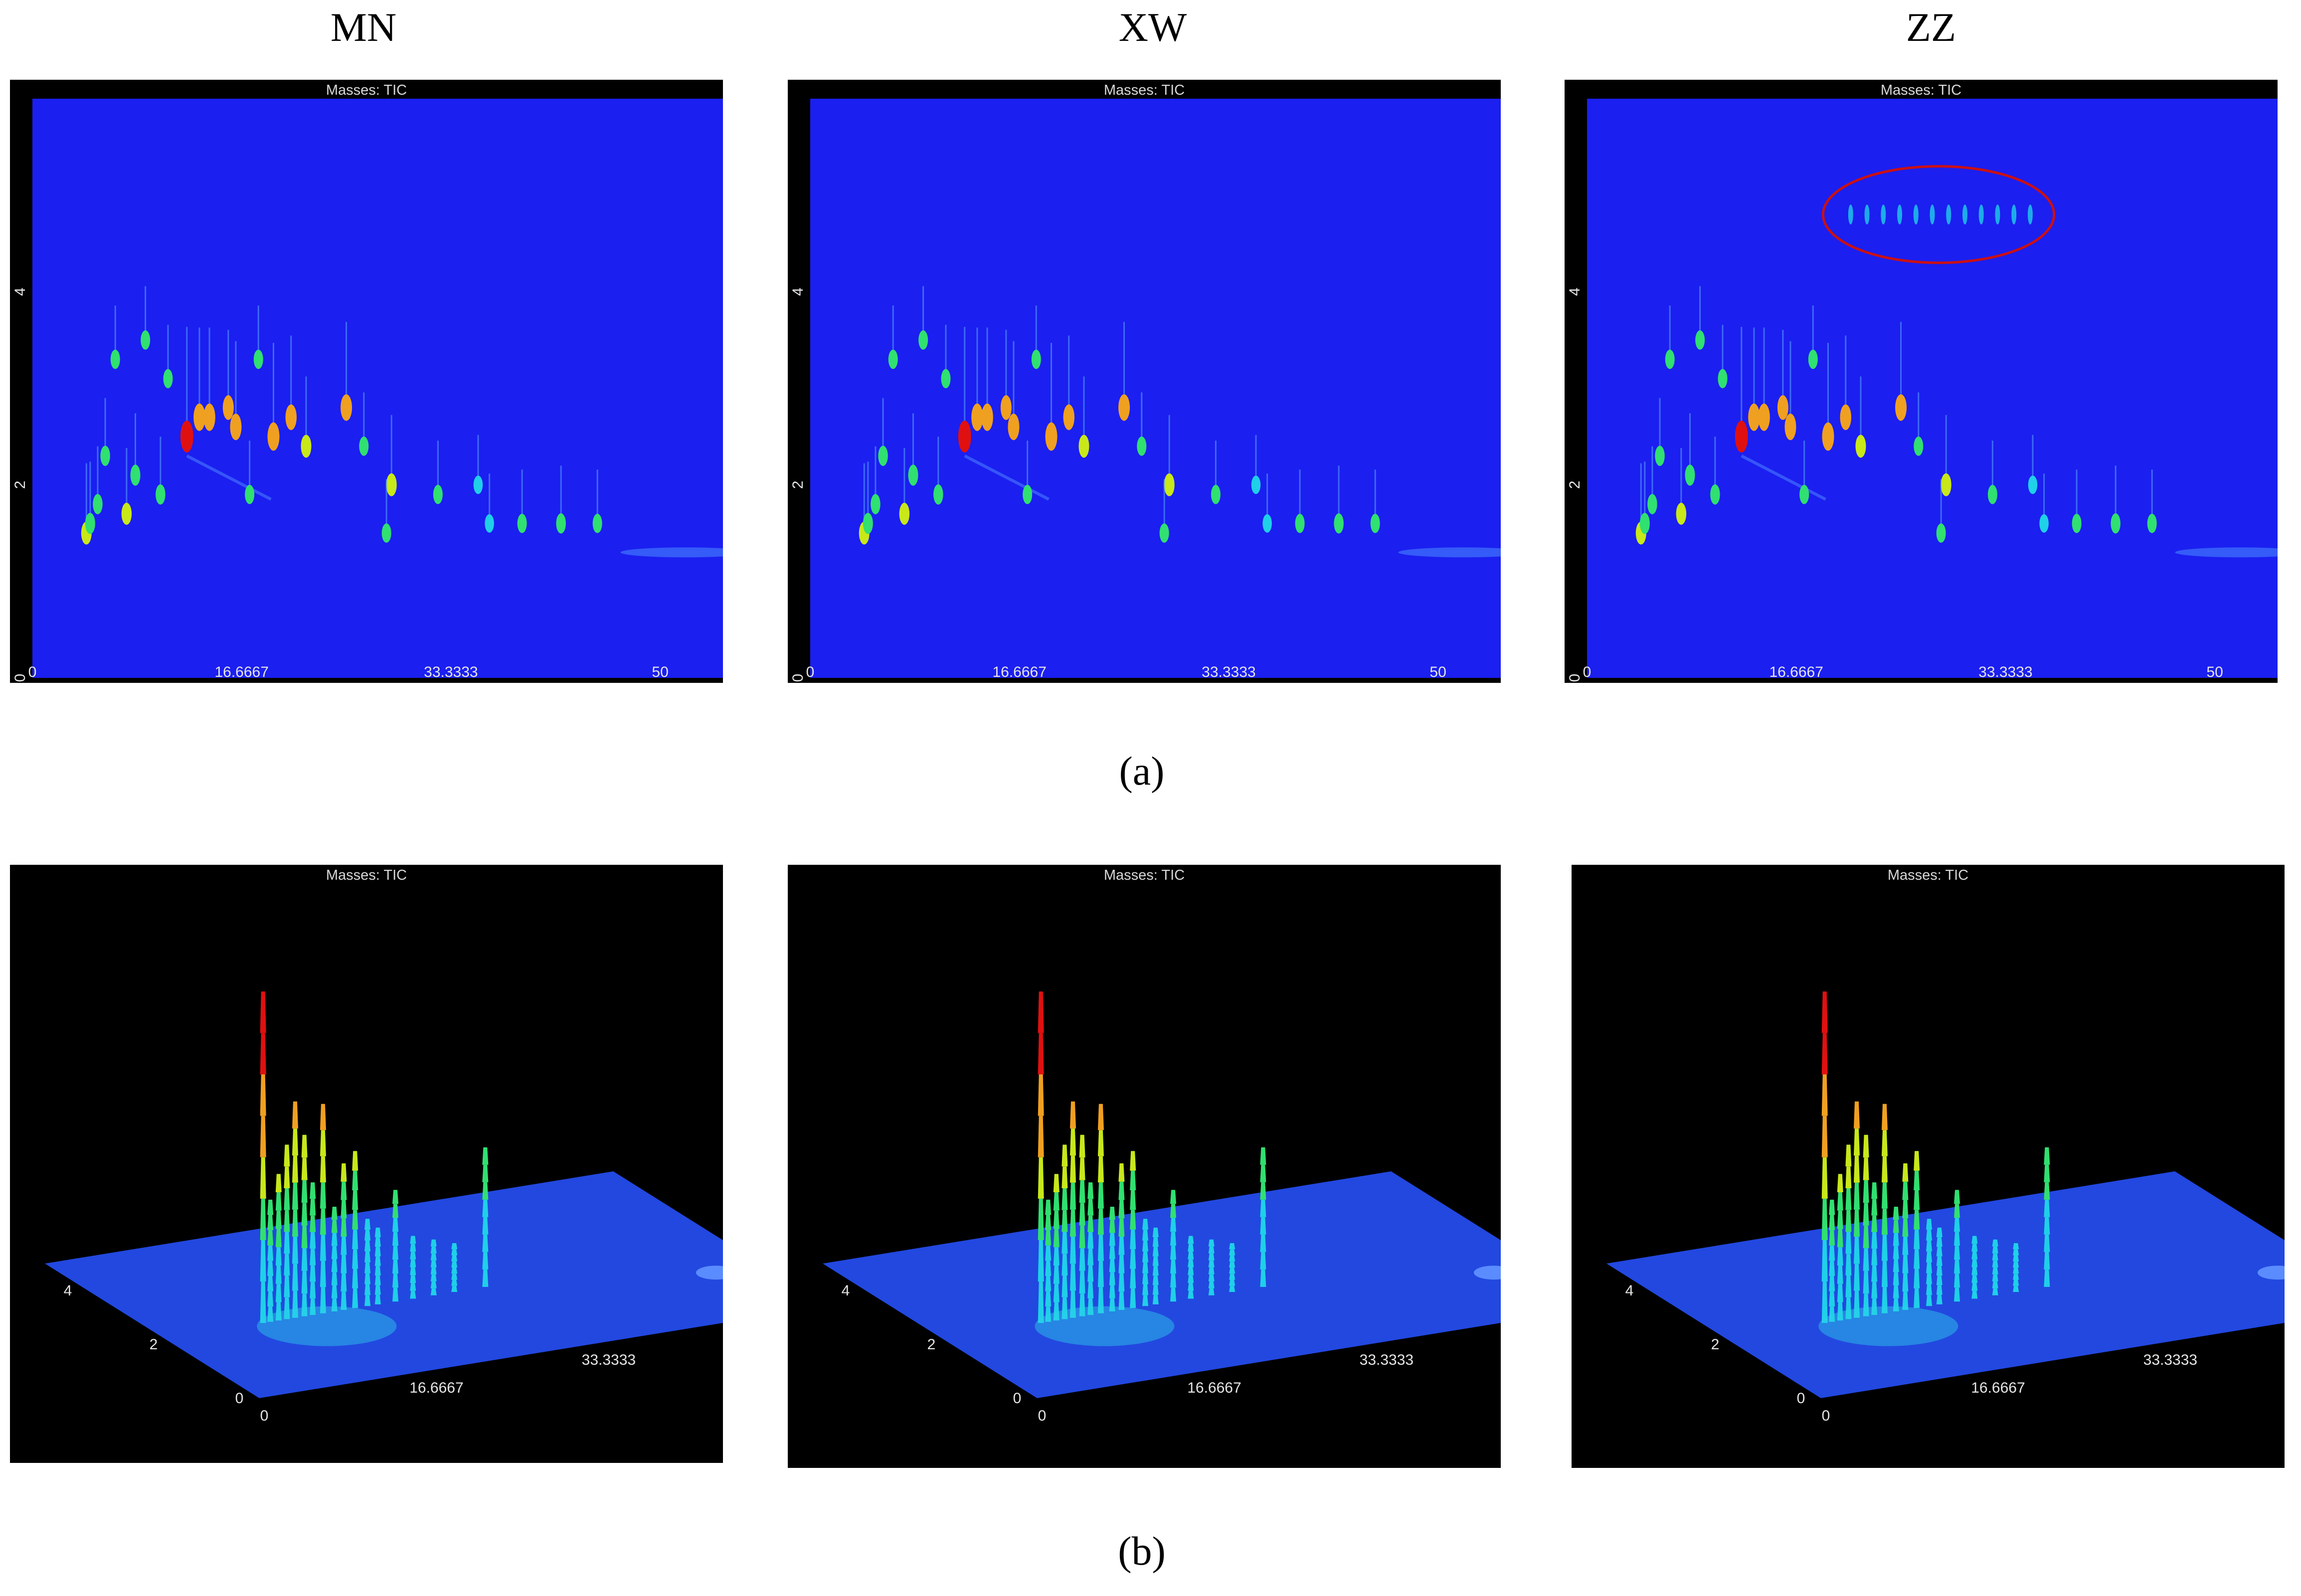 The height and width of the screenshot is (1596, 2301). Describe the element at coordinates (1945, 1284) in the screenshot. I see `surface-floor` at that location.